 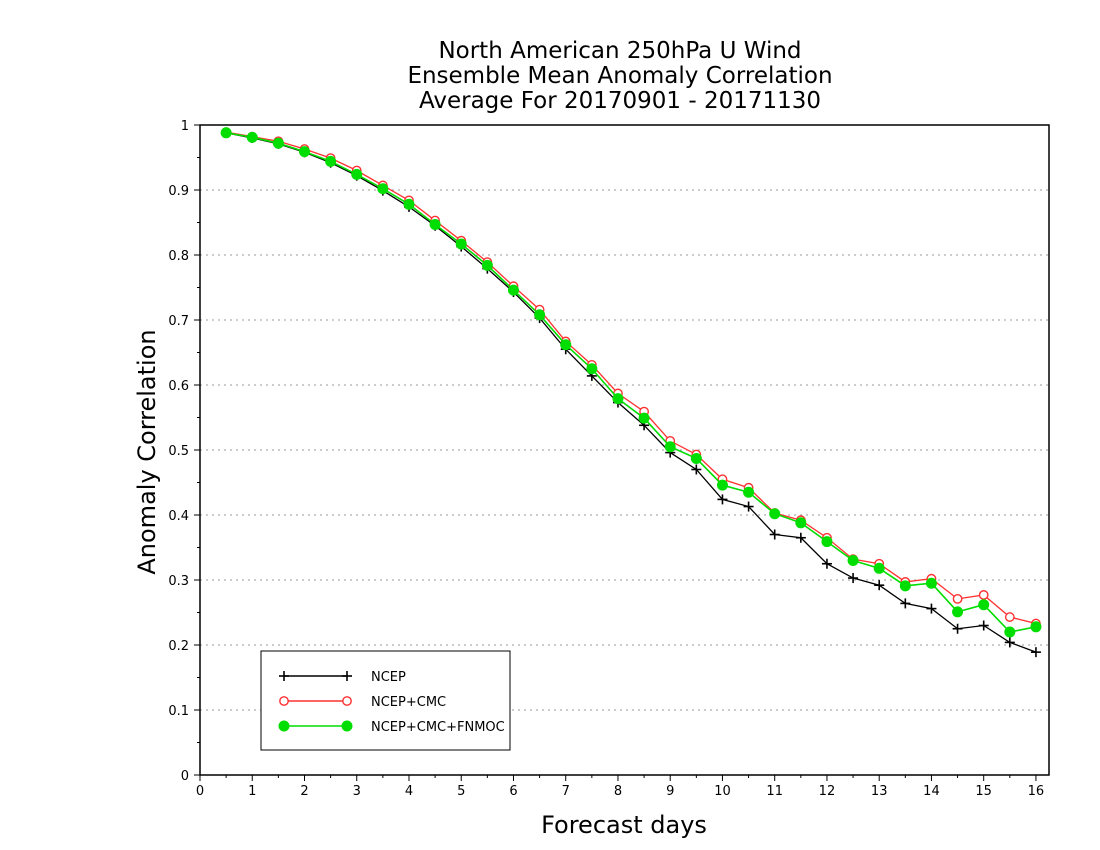 I want to click on x-tick-label: 3, so click(x=357, y=791).